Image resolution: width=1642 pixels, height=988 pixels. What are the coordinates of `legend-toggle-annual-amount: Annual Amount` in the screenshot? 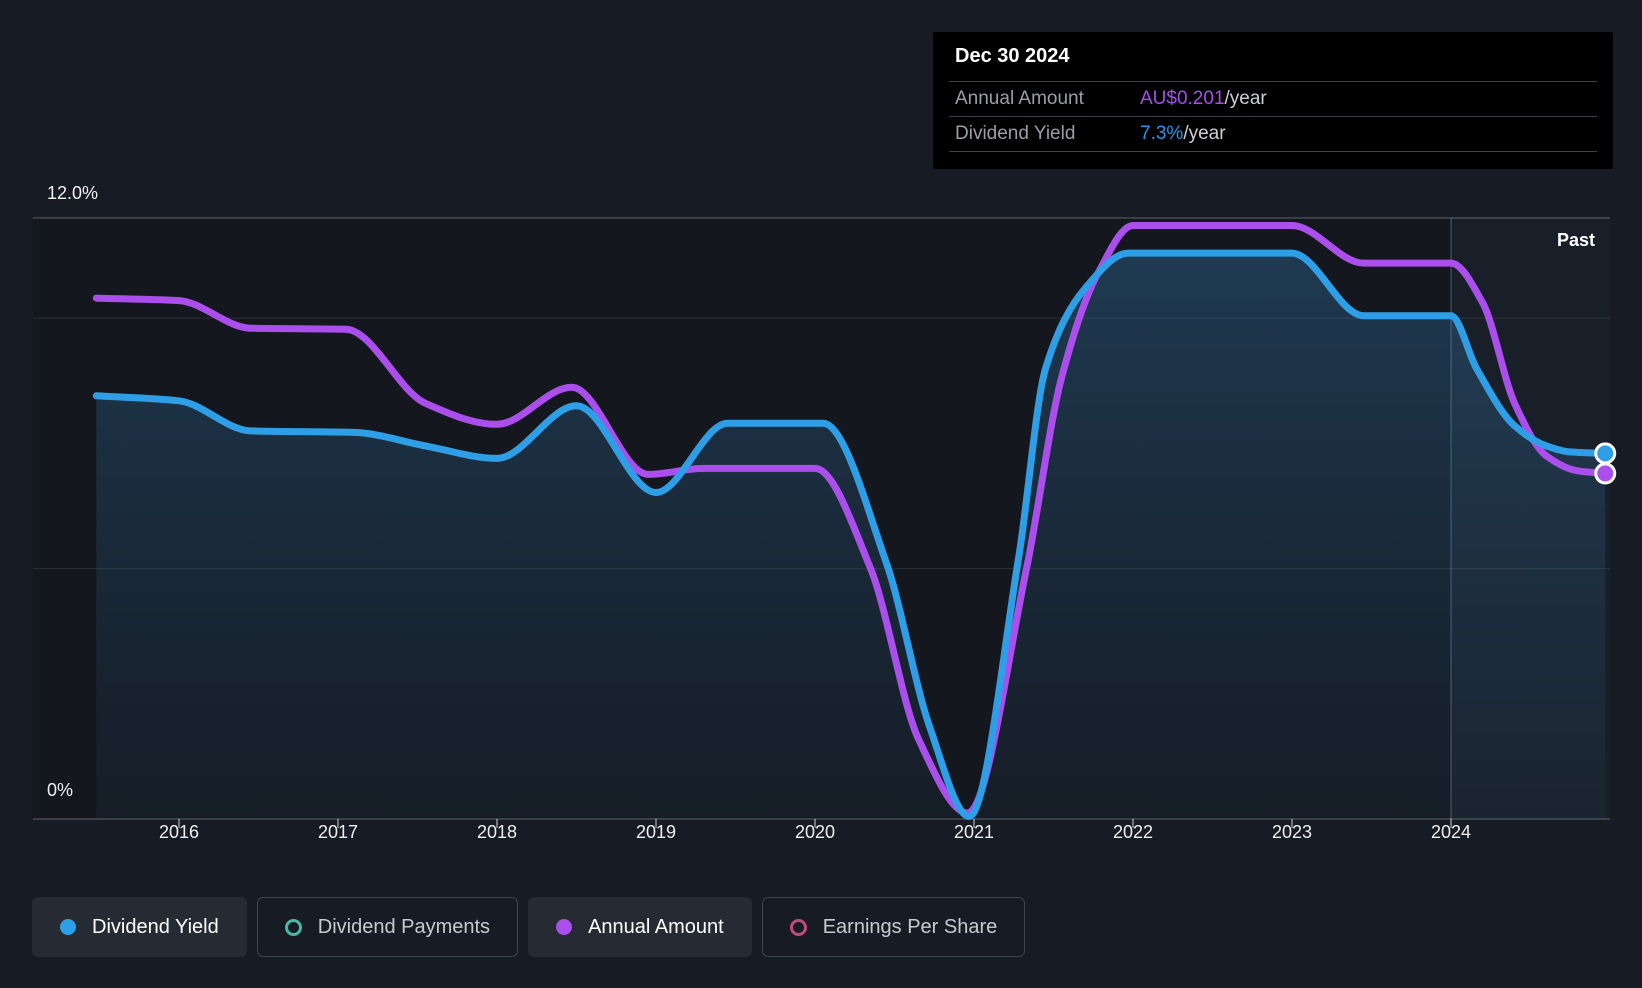 It's located at (640, 927).